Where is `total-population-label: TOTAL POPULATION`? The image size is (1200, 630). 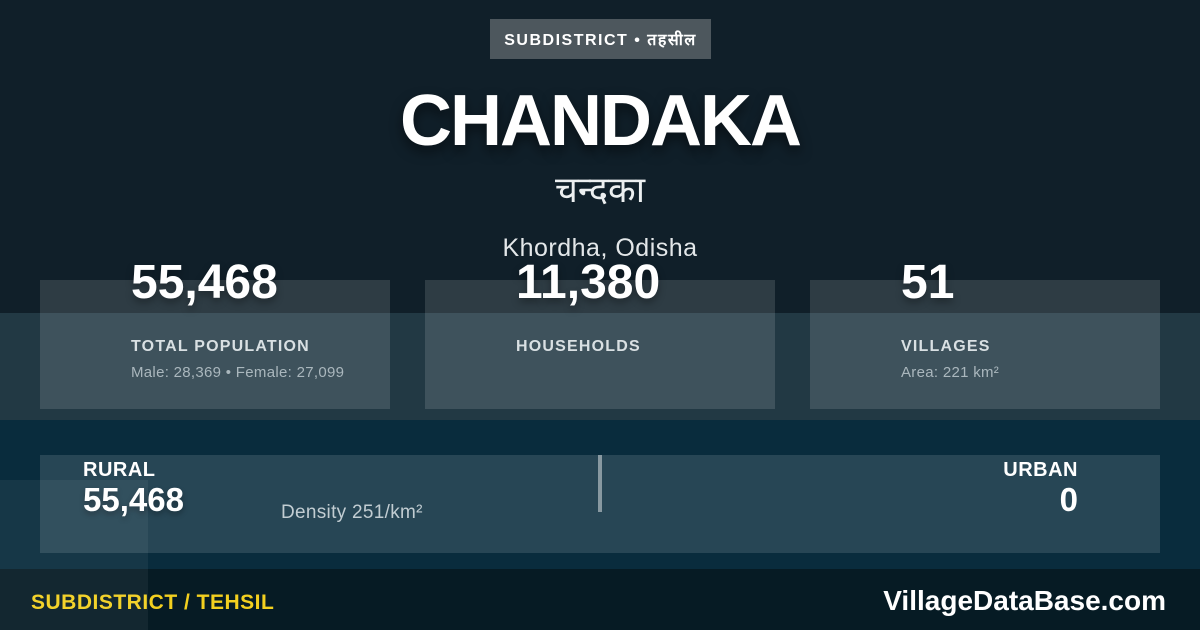
total-population-label: TOTAL POPULATION is located at coordinates (220, 346).